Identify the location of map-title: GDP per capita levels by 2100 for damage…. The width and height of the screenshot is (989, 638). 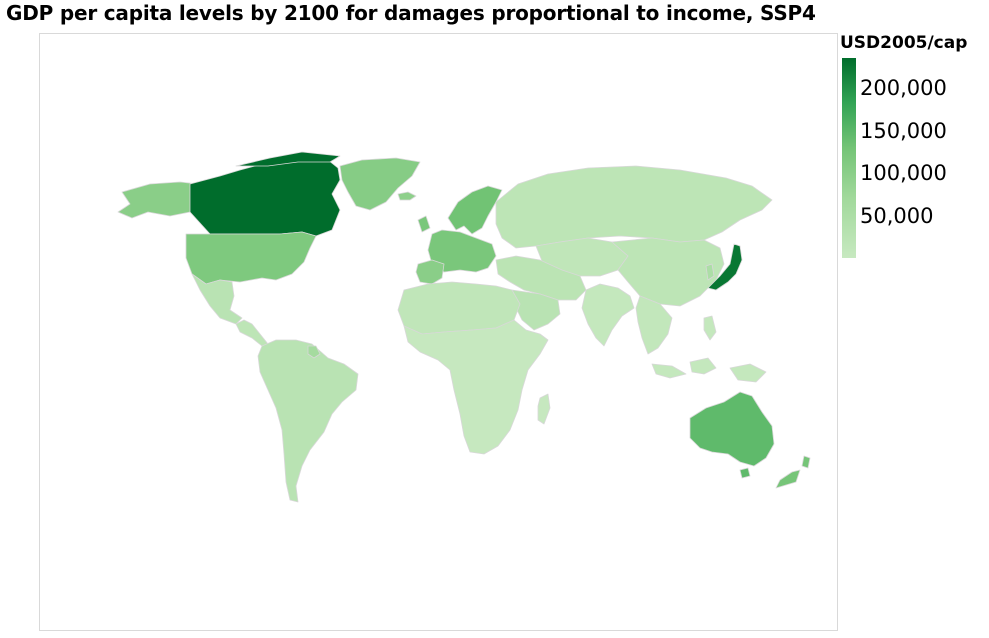
(411, 13).